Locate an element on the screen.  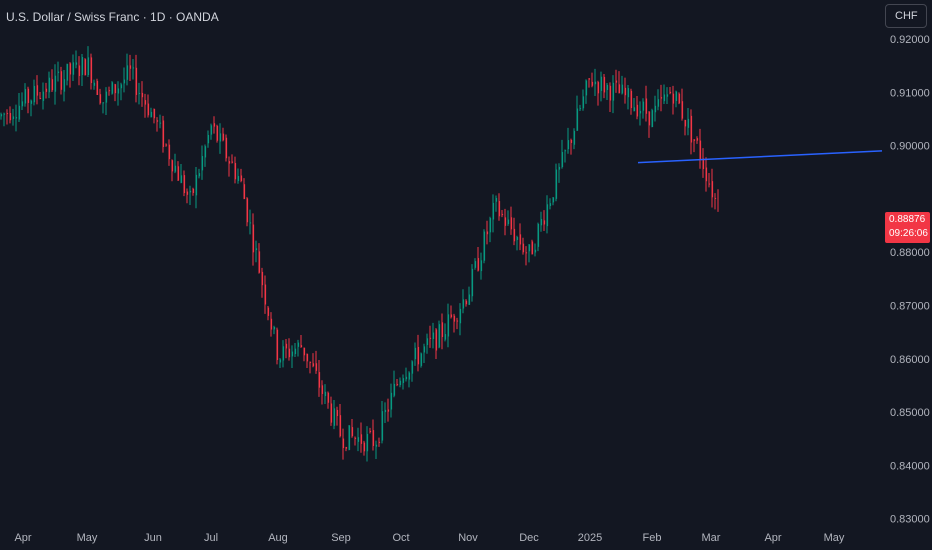
y-tick-label: 0.91000 is located at coordinates (910, 93).